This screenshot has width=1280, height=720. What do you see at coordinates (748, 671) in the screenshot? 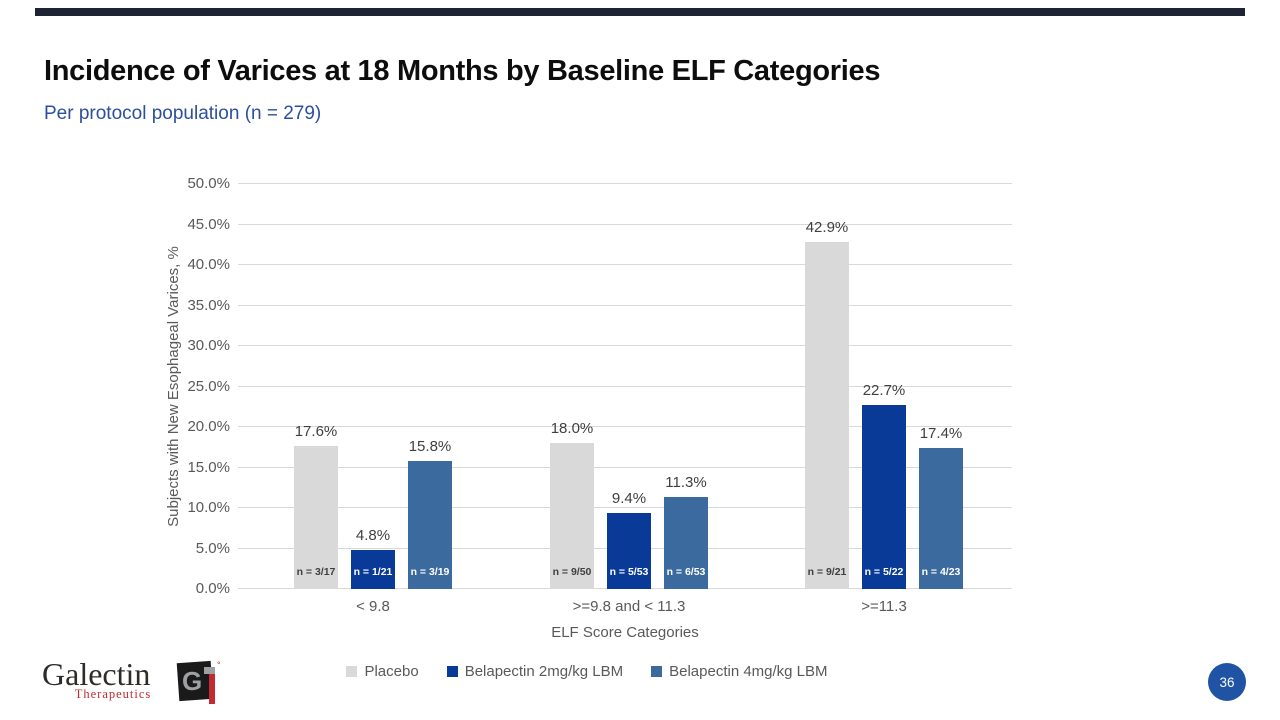
I see `legend-label: Belapectin 4mg/kg LBM` at bounding box center [748, 671].